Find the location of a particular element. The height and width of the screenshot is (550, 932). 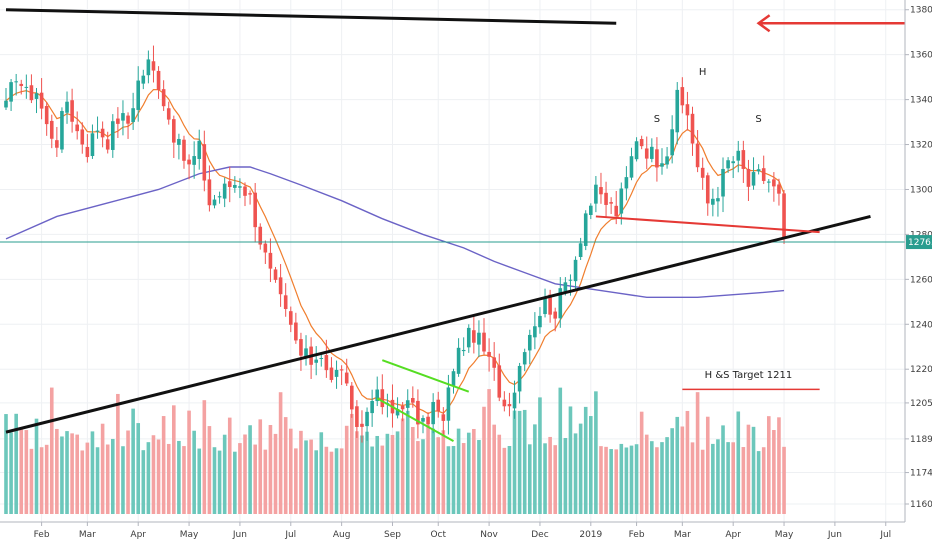

price-axis-panel is located at coordinates (918, 275).